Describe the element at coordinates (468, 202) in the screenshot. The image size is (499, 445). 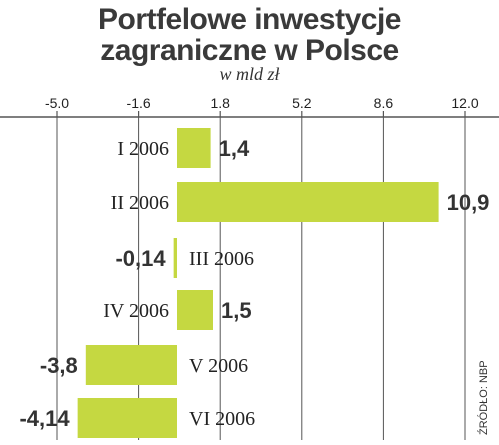
I see `value-label: 10,9` at that location.